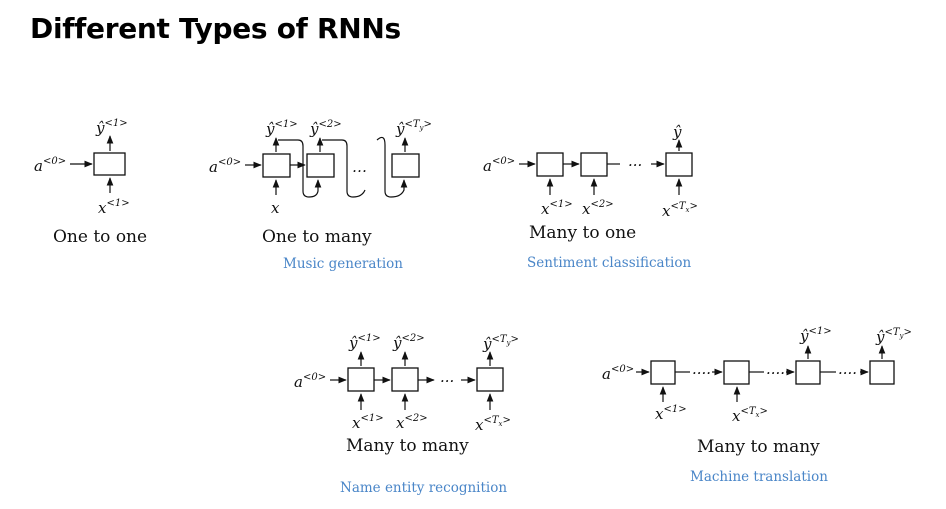 This screenshot has width=946, height=509. Describe the element at coordinates (847, 373) in the screenshot. I see `dots-decoder: ····` at that location.